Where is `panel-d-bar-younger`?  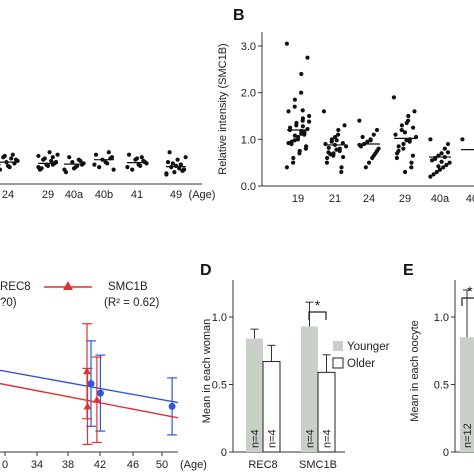 panel-d-bar-younger is located at coordinates (254, 395).